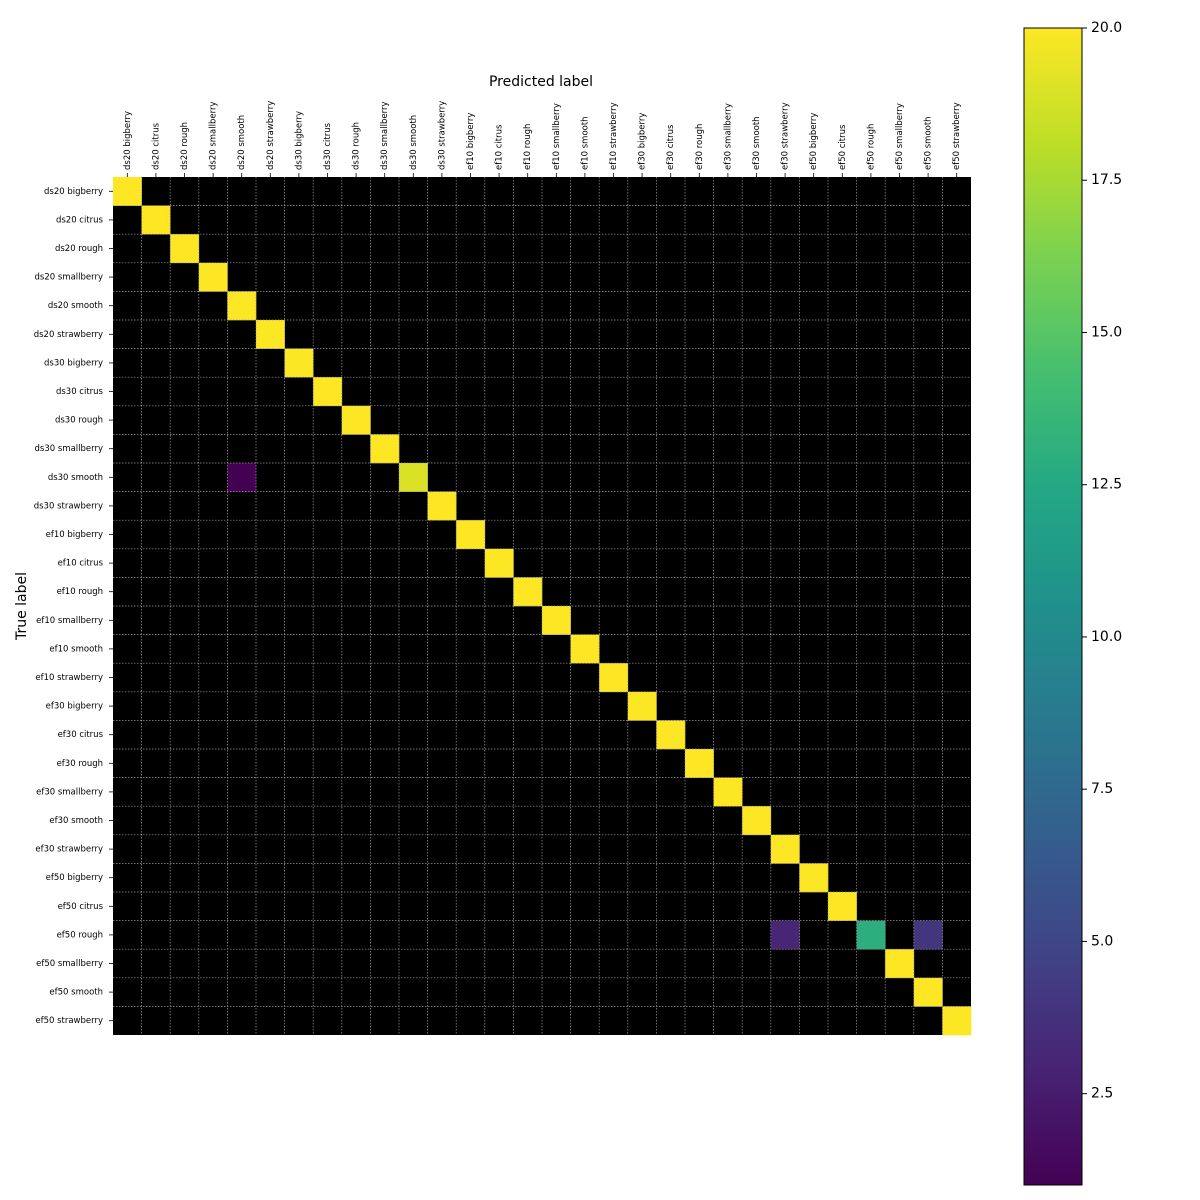 The image size is (1200, 1200). What do you see at coordinates (80, 592) in the screenshot?
I see `y-tick-label: ef10 rough` at bounding box center [80, 592].